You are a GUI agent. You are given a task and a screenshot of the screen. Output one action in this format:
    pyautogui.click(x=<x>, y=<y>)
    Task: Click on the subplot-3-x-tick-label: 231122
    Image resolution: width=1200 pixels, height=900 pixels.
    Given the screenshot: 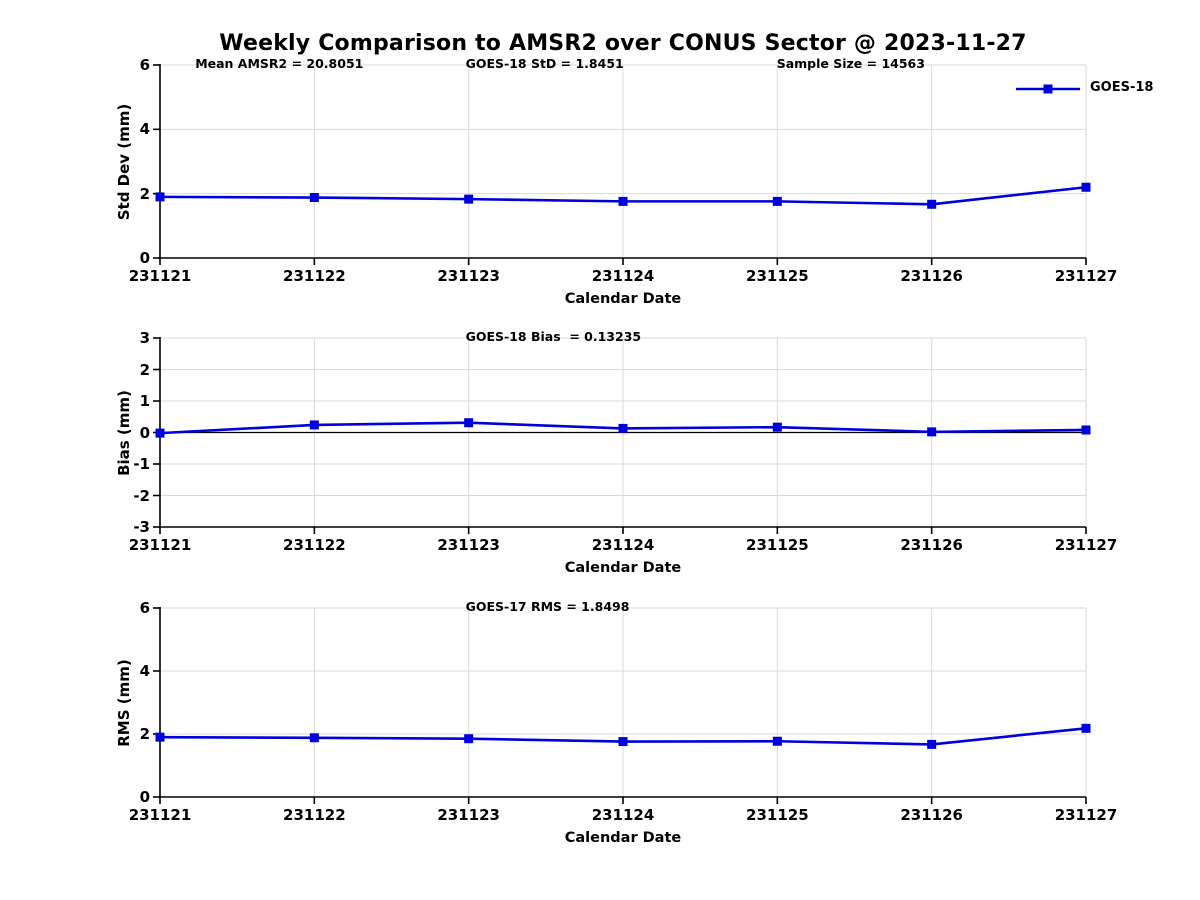 What is the action you would take?
    pyautogui.click(x=314, y=815)
    